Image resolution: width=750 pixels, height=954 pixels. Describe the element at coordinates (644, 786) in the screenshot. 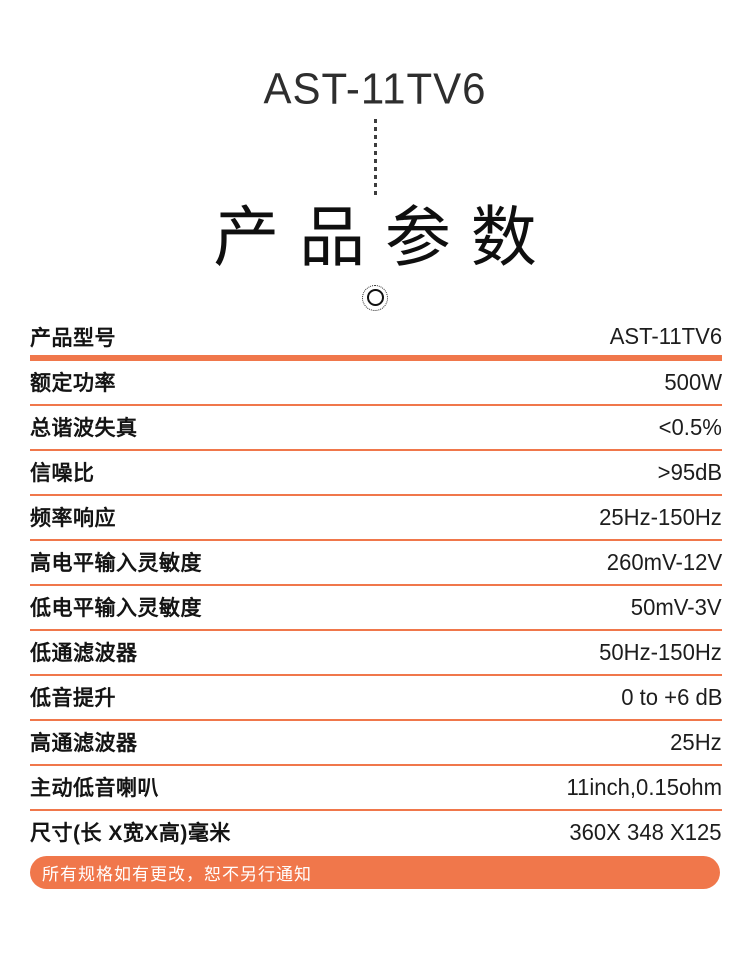

I see `spec-value: 11inch,0.15ohm` at that location.